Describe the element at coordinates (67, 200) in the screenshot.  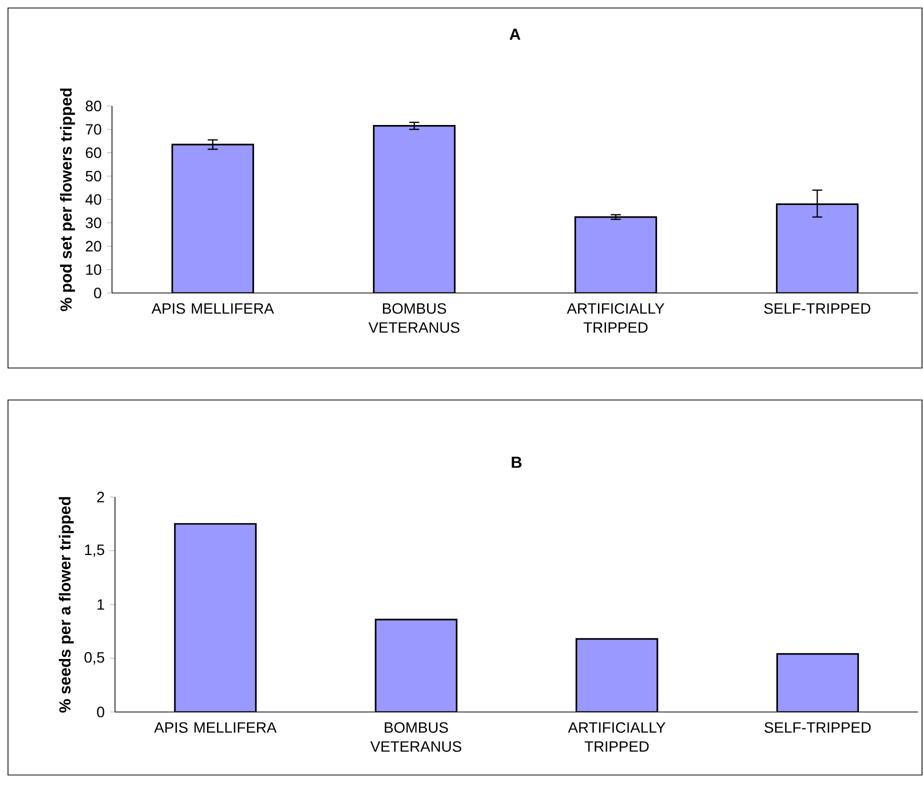
I see `y-axis-title: % pod set per flowers tripped` at that location.